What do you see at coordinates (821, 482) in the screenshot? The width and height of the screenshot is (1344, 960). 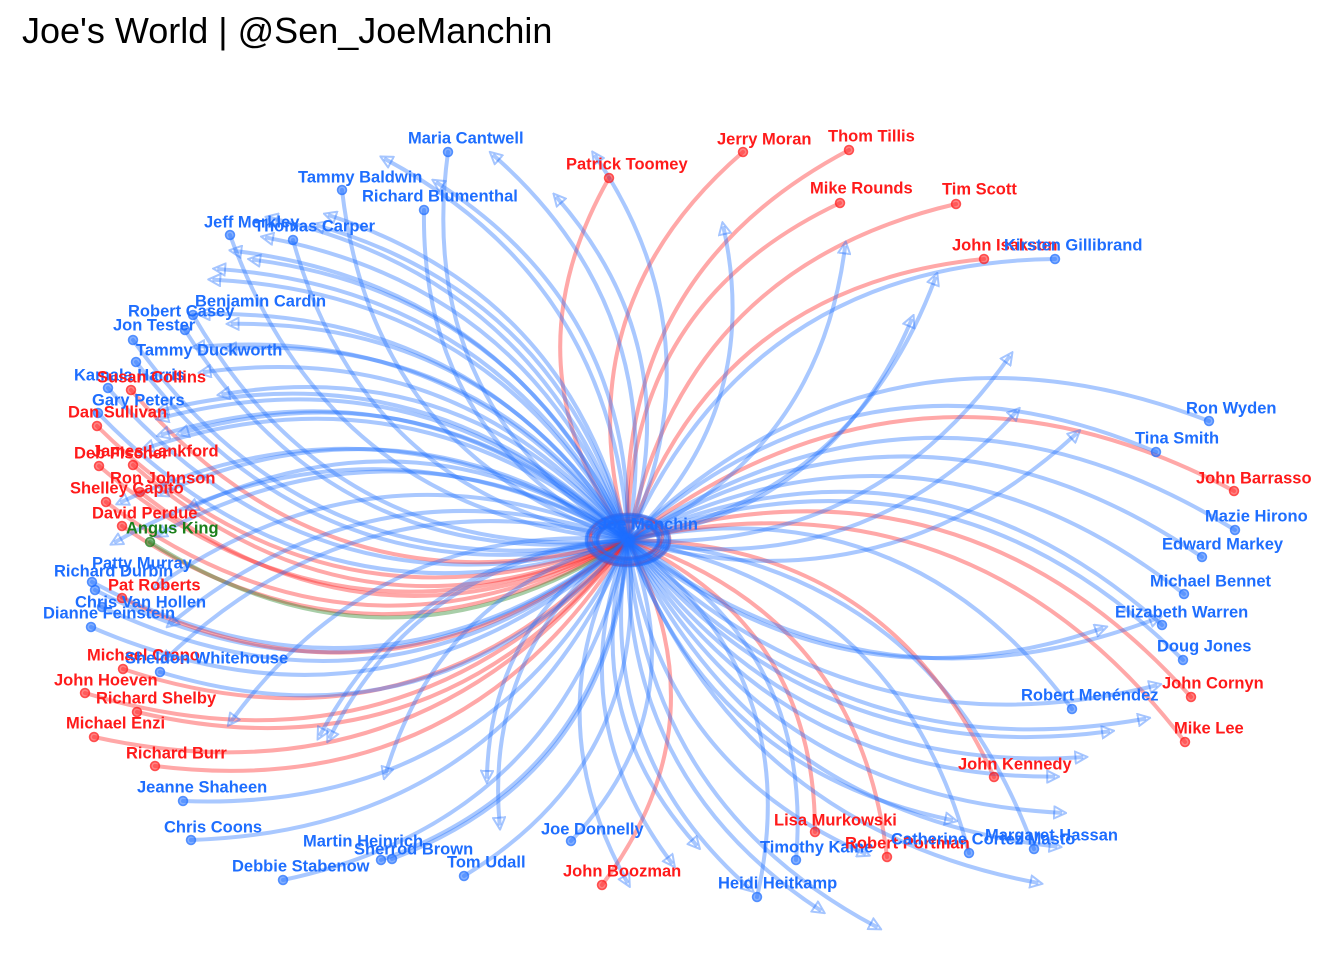 I see `edge-center-to-john-isakson` at bounding box center [821, 482].